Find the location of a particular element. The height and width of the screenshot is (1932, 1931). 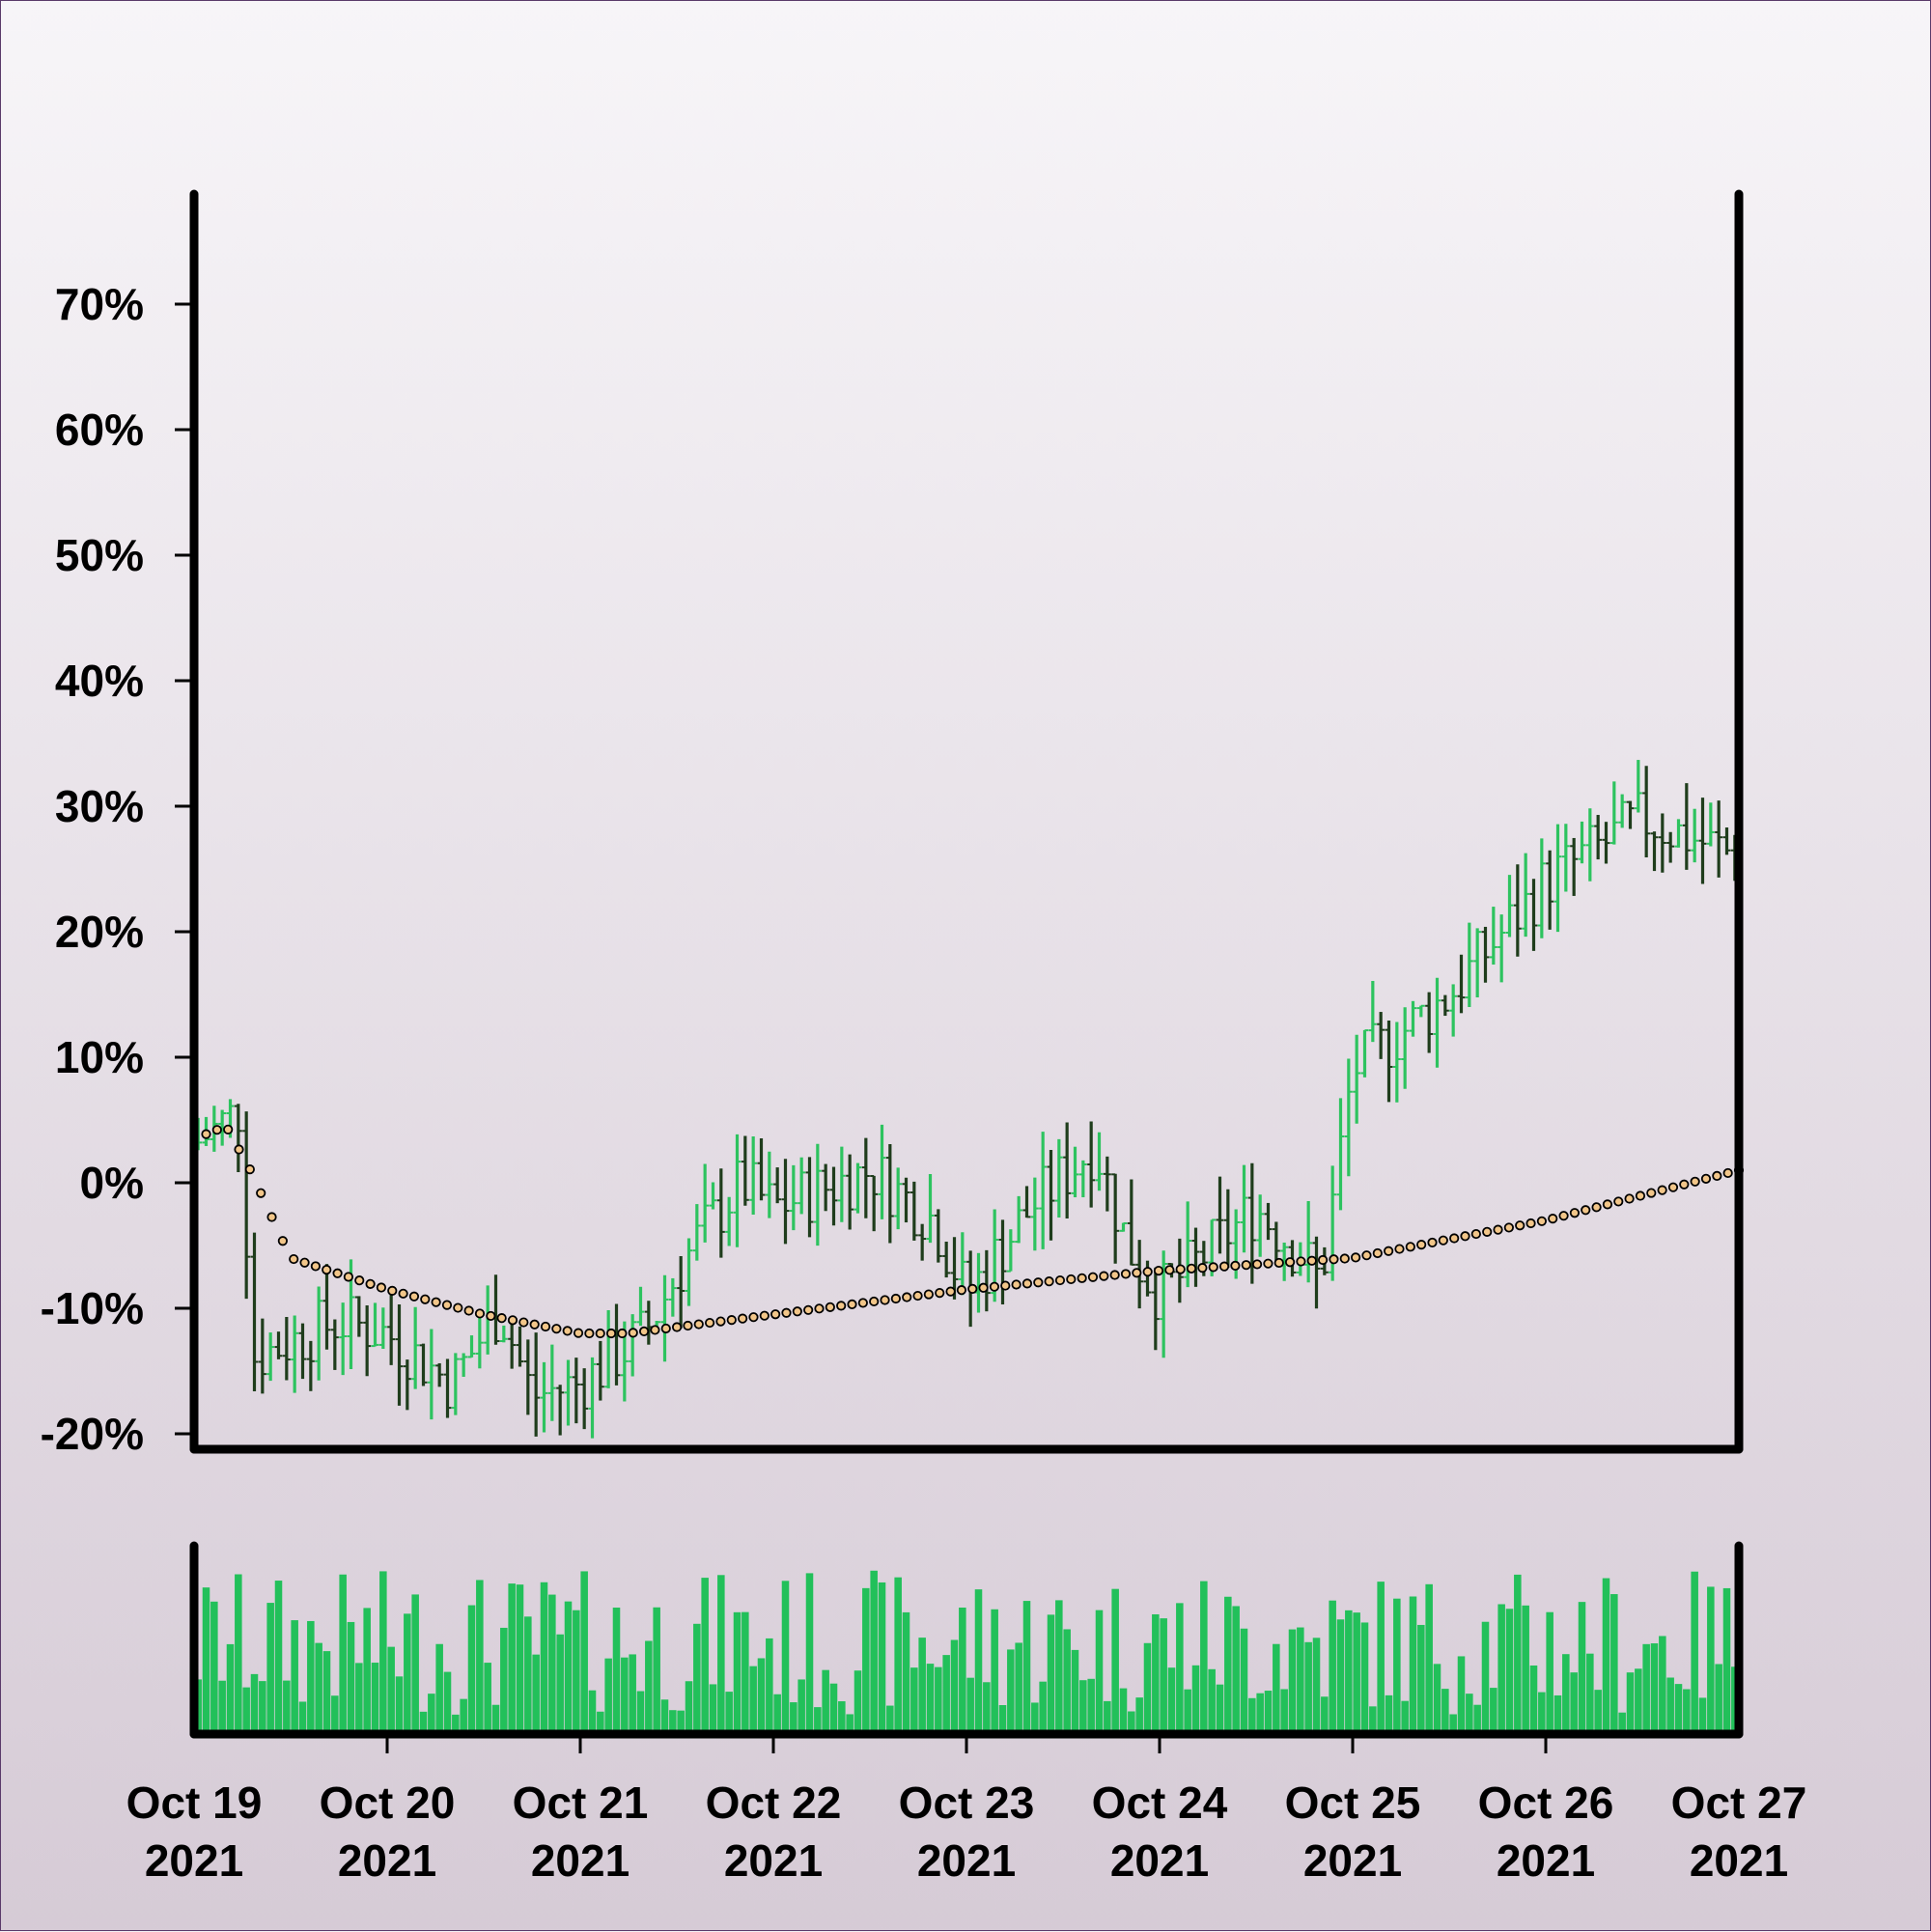

x-tick-label-month: Oct 25 is located at coordinates (1353, 1803).